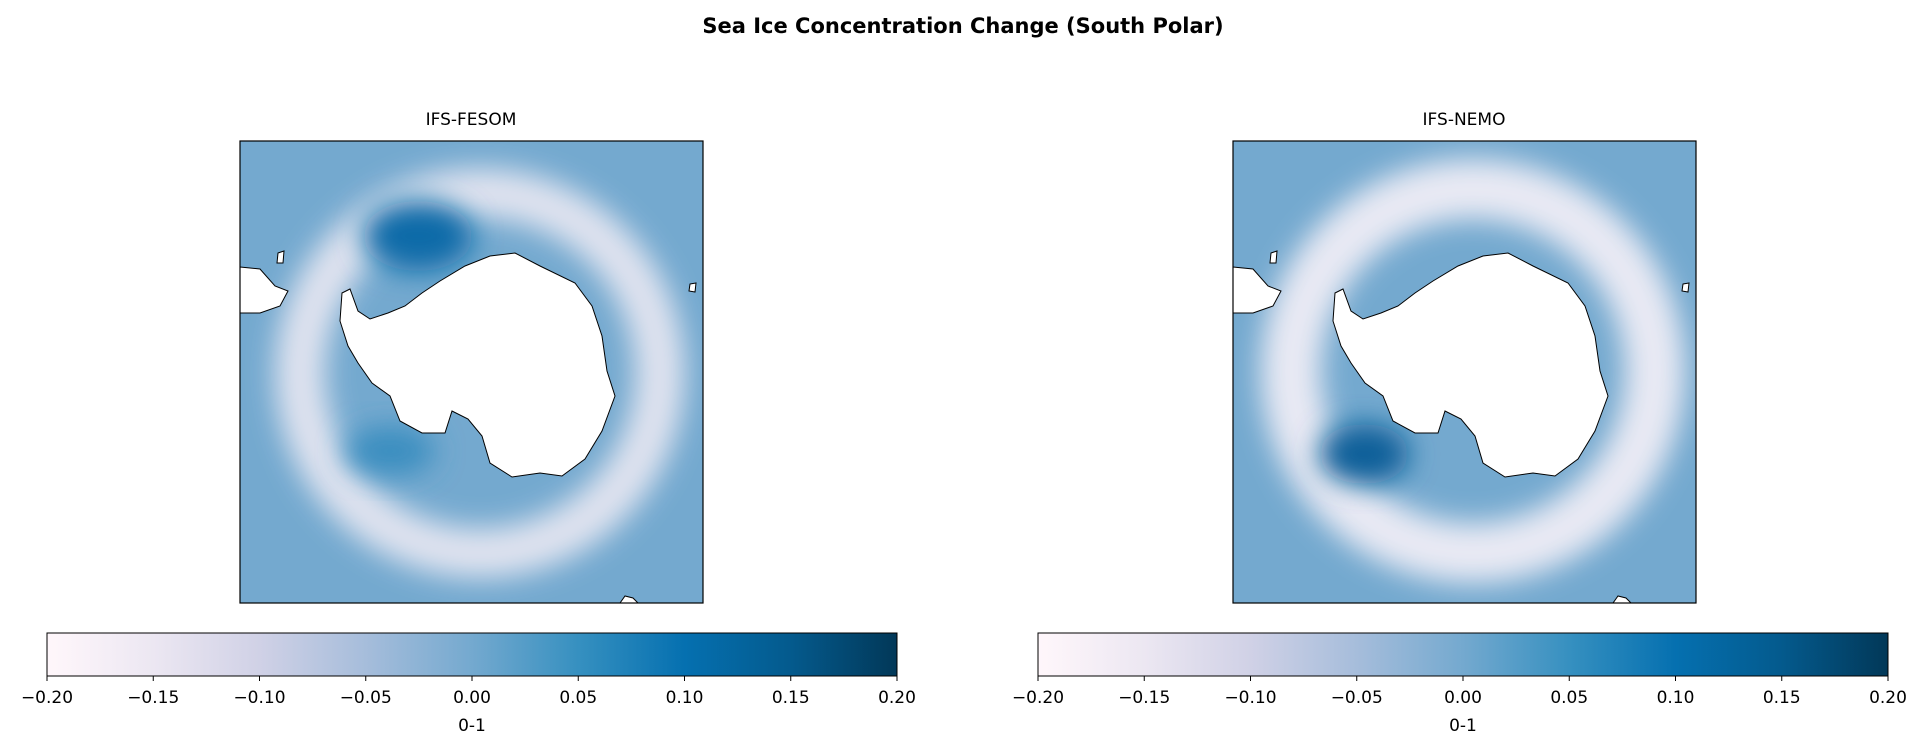  I want to click on panel-title: IFS-FESOM, so click(471, 120).